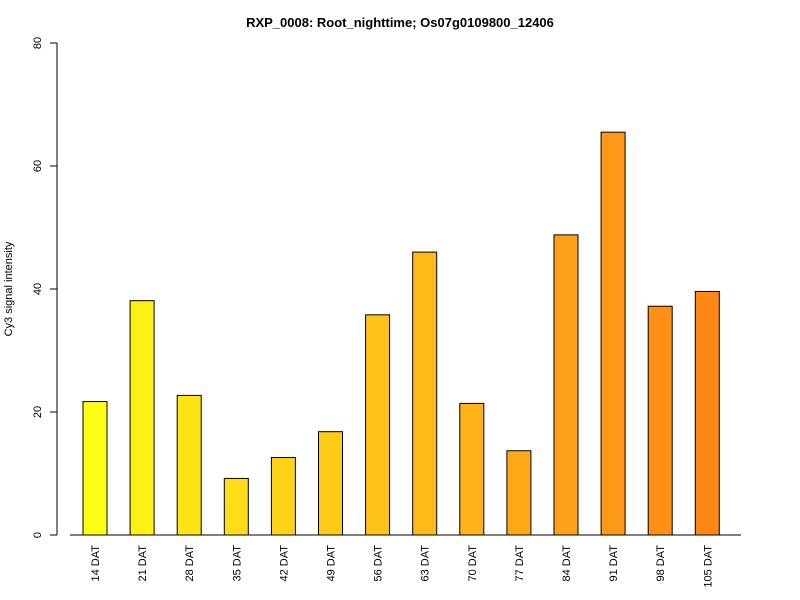  Describe the element at coordinates (708, 566) in the screenshot. I see `x-tick-label: 105 DAT` at that location.